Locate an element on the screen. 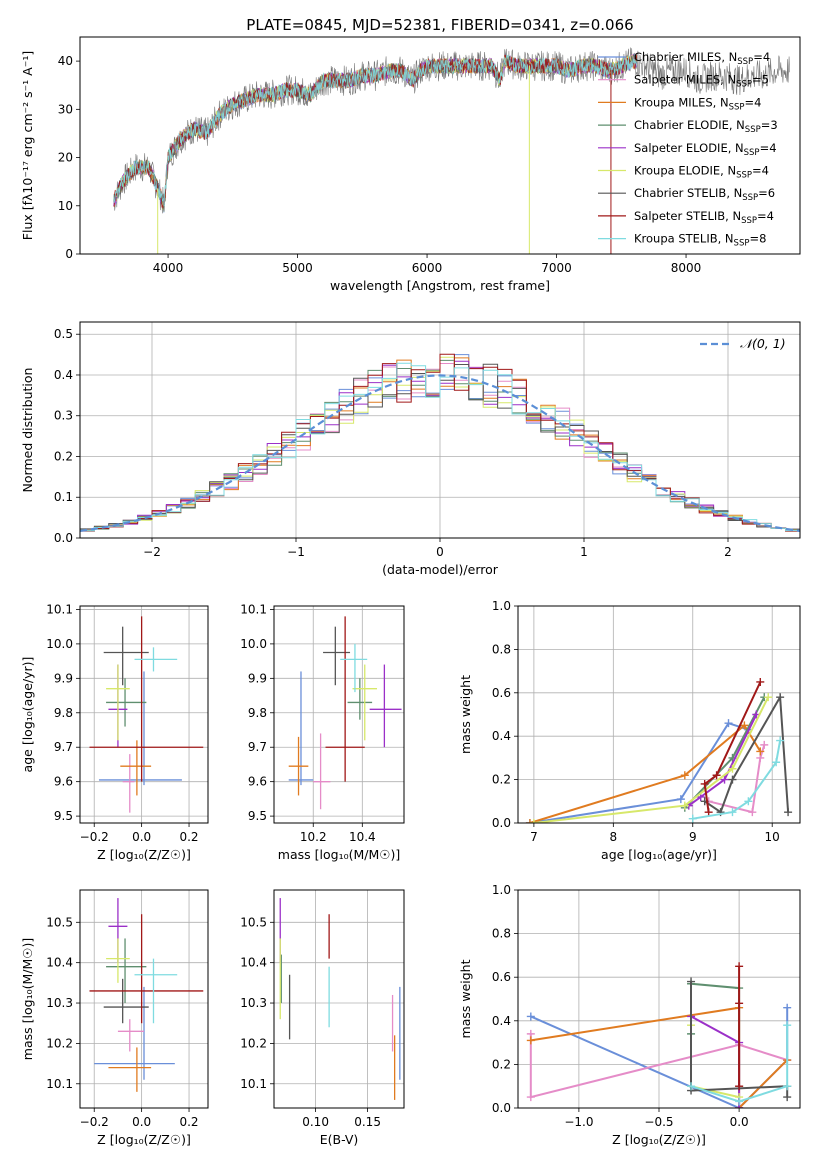 The height and width of the screenshot is (1170, 819). y-tick-label: 9.9 is located at coordinates (257, 678).